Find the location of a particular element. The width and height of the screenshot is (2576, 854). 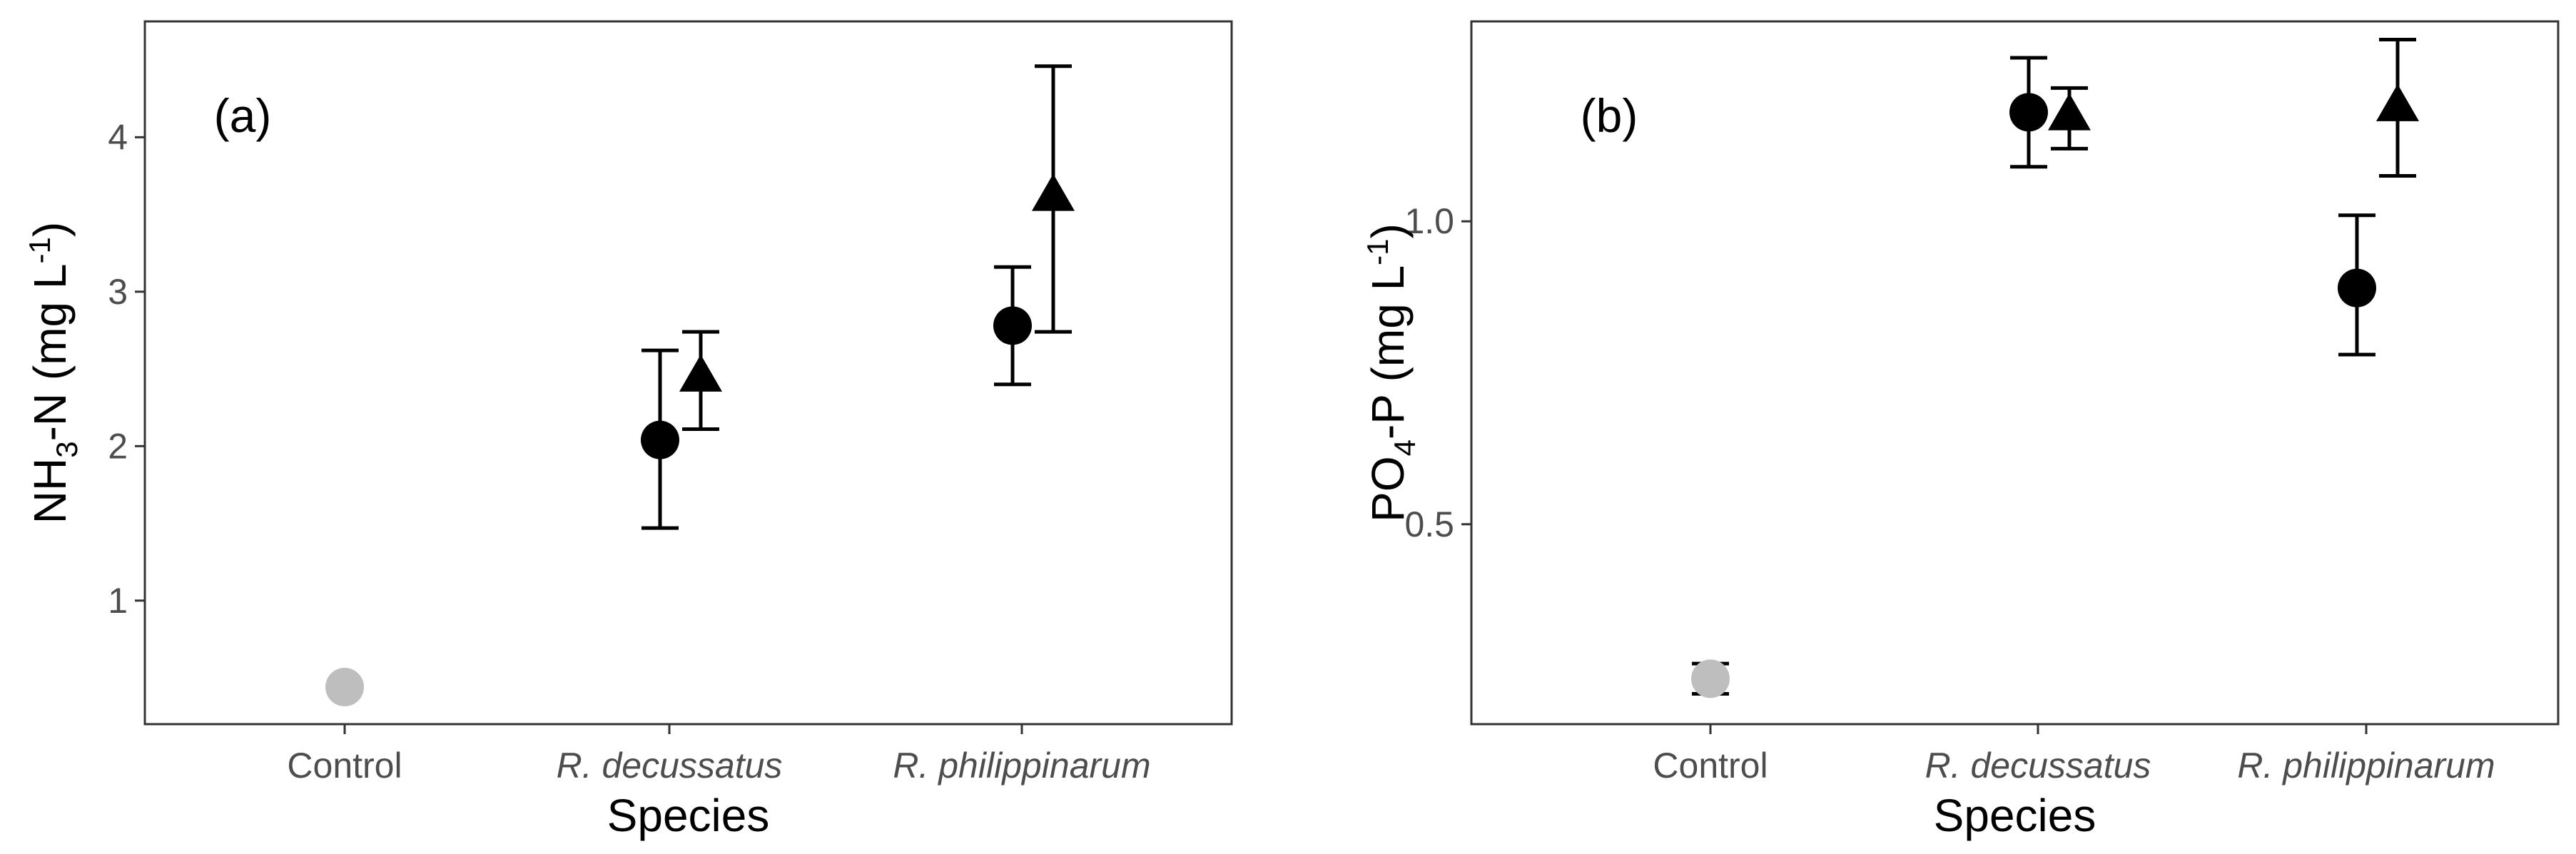

y-tick-label: 1 is located at coordinates (118, 601).